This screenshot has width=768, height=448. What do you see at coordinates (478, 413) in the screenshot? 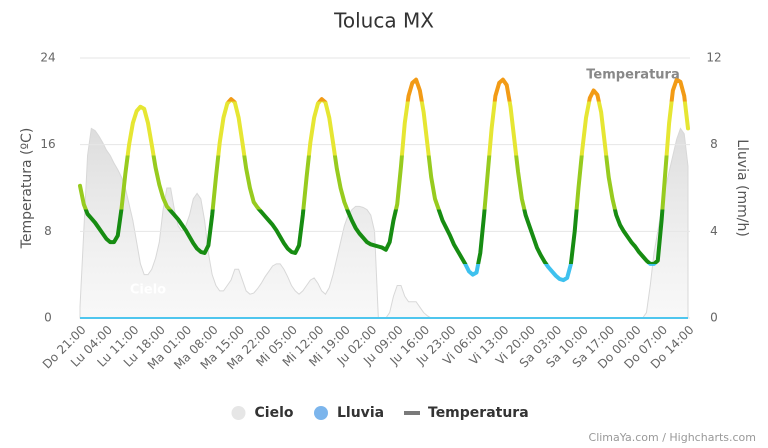
I see `legend-label: Temperatura` at bounding box center [478, 413].